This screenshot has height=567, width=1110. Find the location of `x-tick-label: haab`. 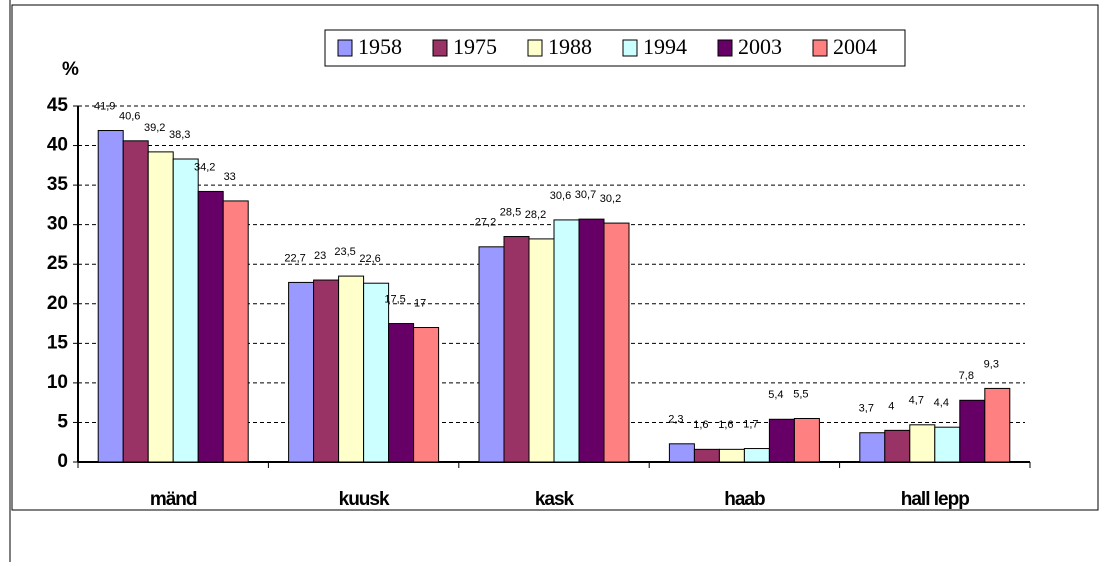

x-tick-label: haab is located at coordinates (744, 499).